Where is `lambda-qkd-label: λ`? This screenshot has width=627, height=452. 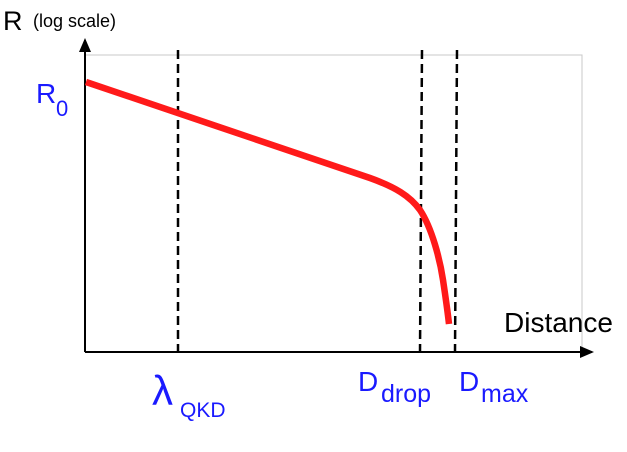
lambda-qkd-label: λ is located at coordinates (162, 390).